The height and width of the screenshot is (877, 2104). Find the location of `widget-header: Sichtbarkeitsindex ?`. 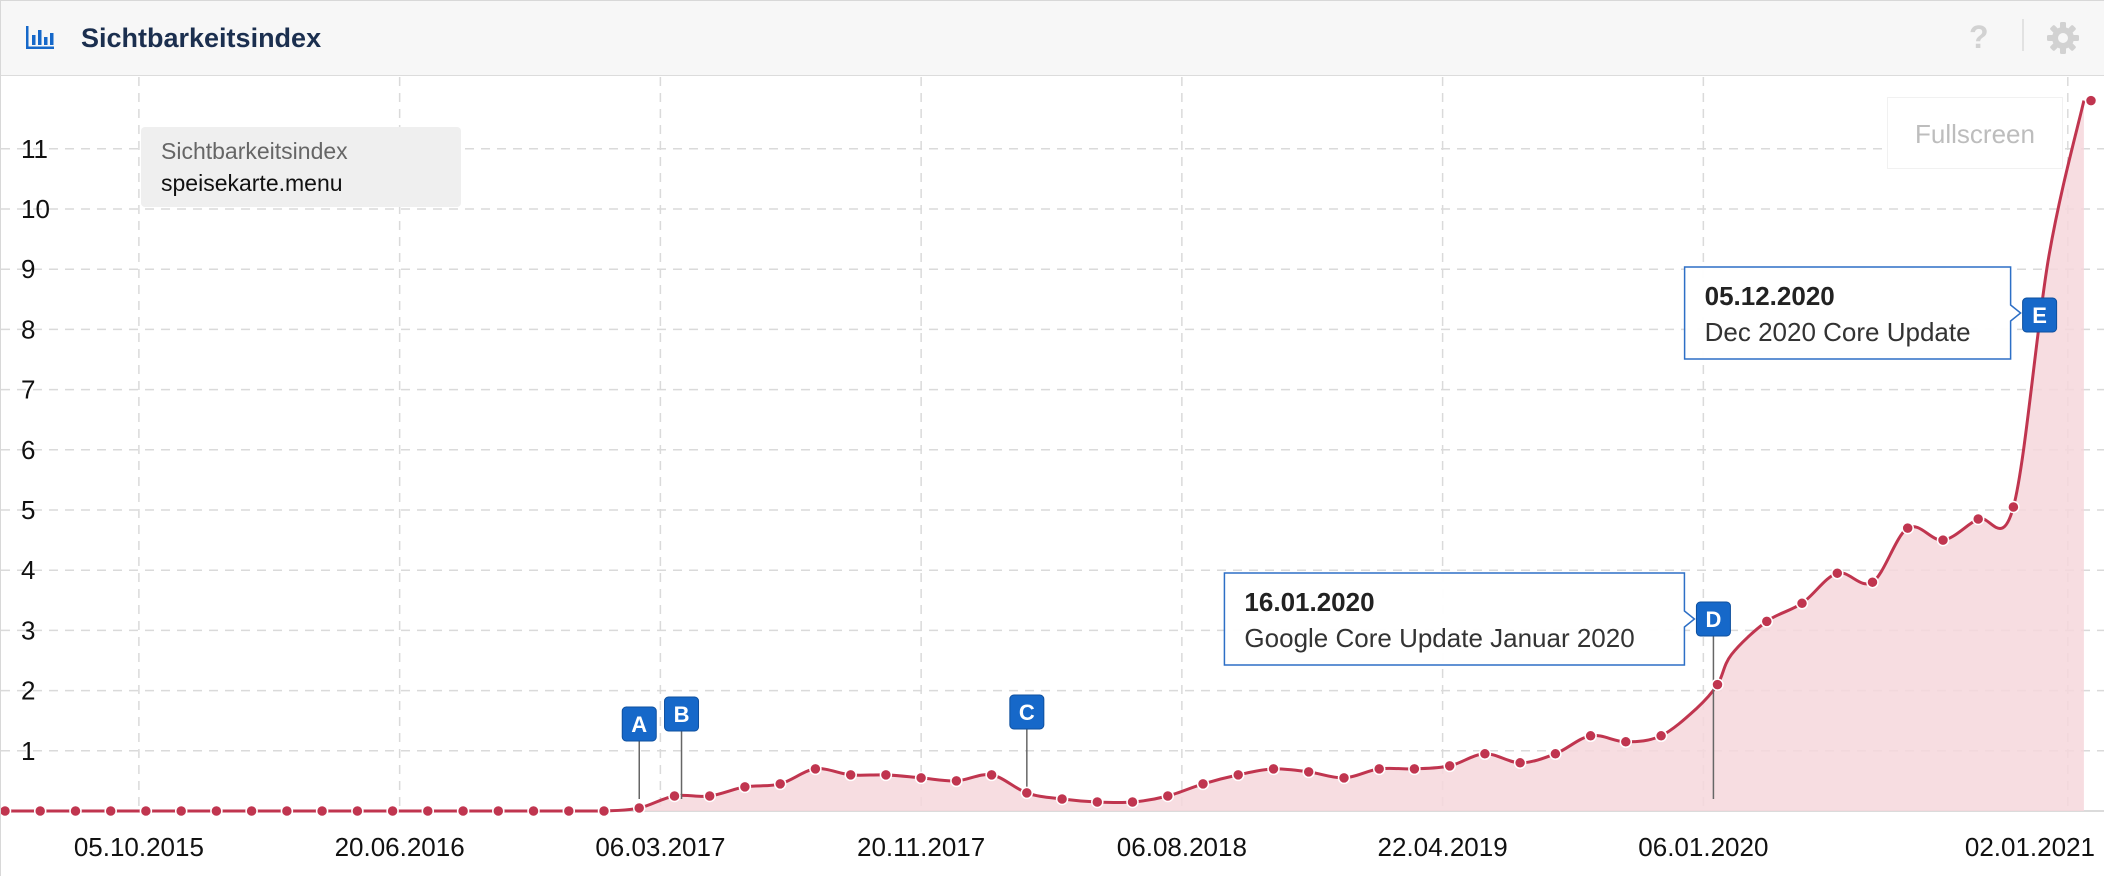

widget-header: Sichtbarkeitsindex ? is located at coordinates (1052, 38).